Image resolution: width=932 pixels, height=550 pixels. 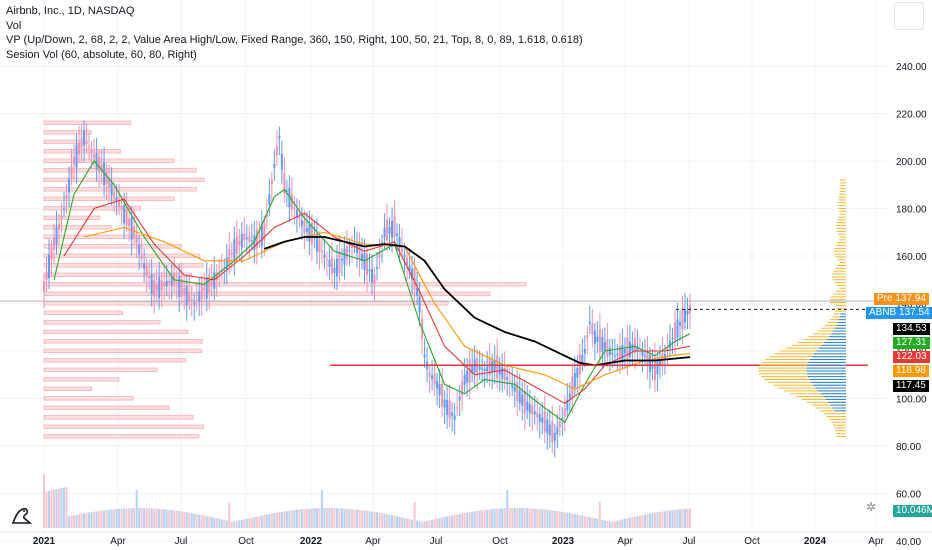 I want to click on price-label-tag: ABNB, so click(x=884, y=312).